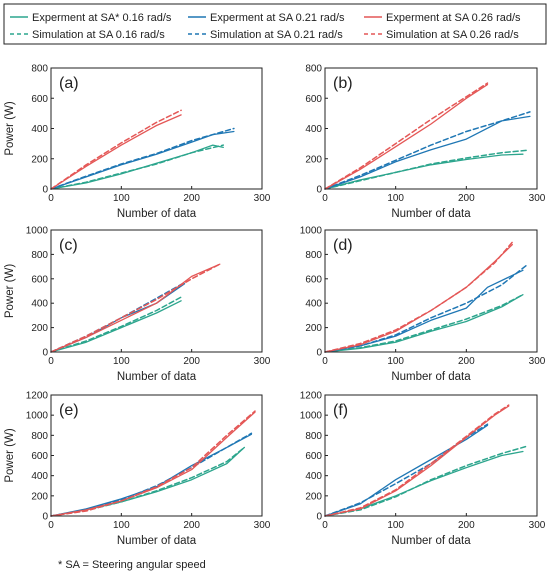 This screenshot has width=550, height=580. I want to click on panel-0-y-tick-label: 600, so click(39, 99).